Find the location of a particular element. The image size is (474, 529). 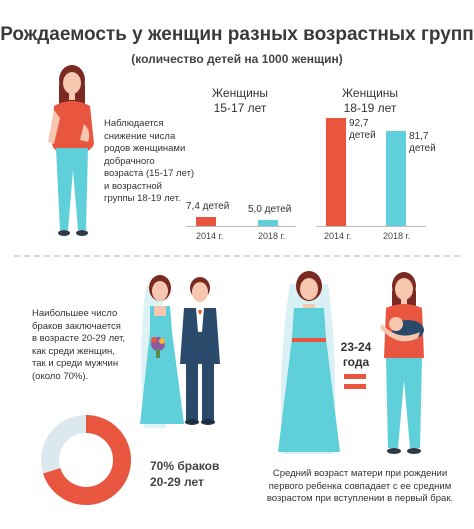

bar-15-17-2018 is located at coordinates (268, 223).